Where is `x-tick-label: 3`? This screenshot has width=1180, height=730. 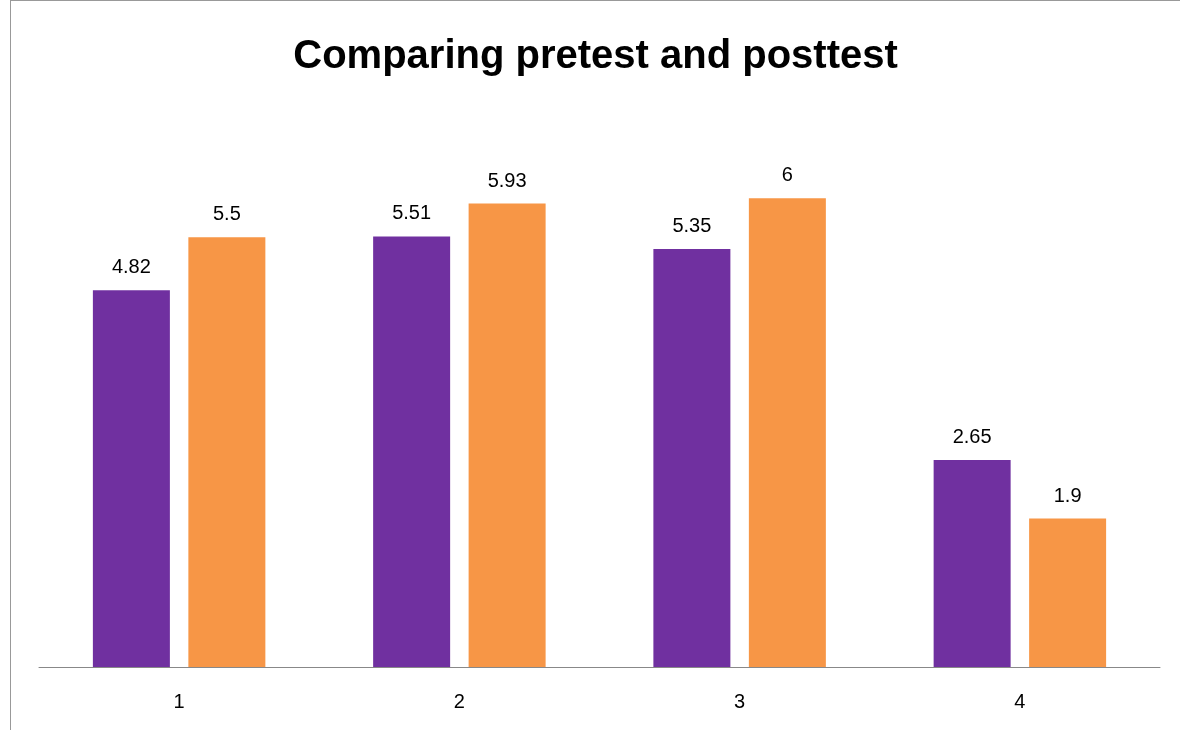
x-tick-label: 3 is located at coordinates (740, 701).